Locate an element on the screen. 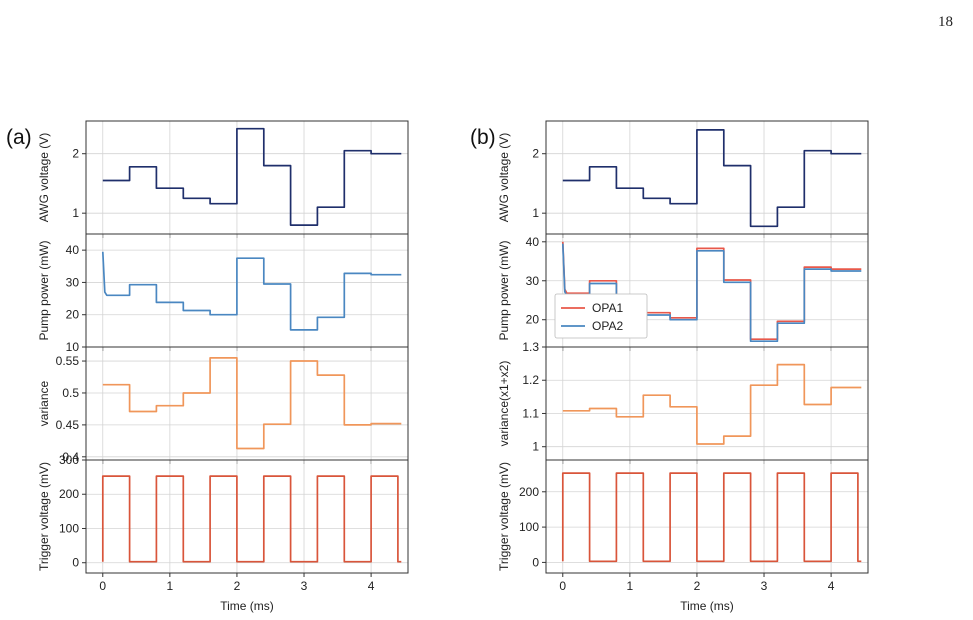  y-tick-label: 1.2 is located at coordinates (530, 380).